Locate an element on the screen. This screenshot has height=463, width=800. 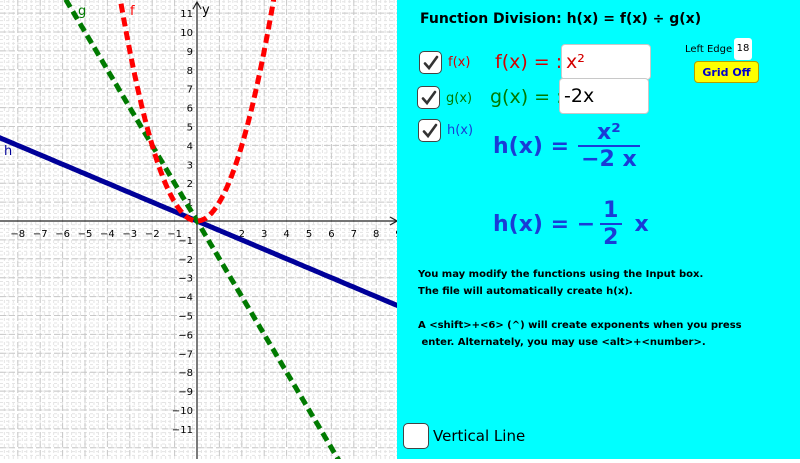
y-tick-label: 11 is located at coordinates (186, 14).